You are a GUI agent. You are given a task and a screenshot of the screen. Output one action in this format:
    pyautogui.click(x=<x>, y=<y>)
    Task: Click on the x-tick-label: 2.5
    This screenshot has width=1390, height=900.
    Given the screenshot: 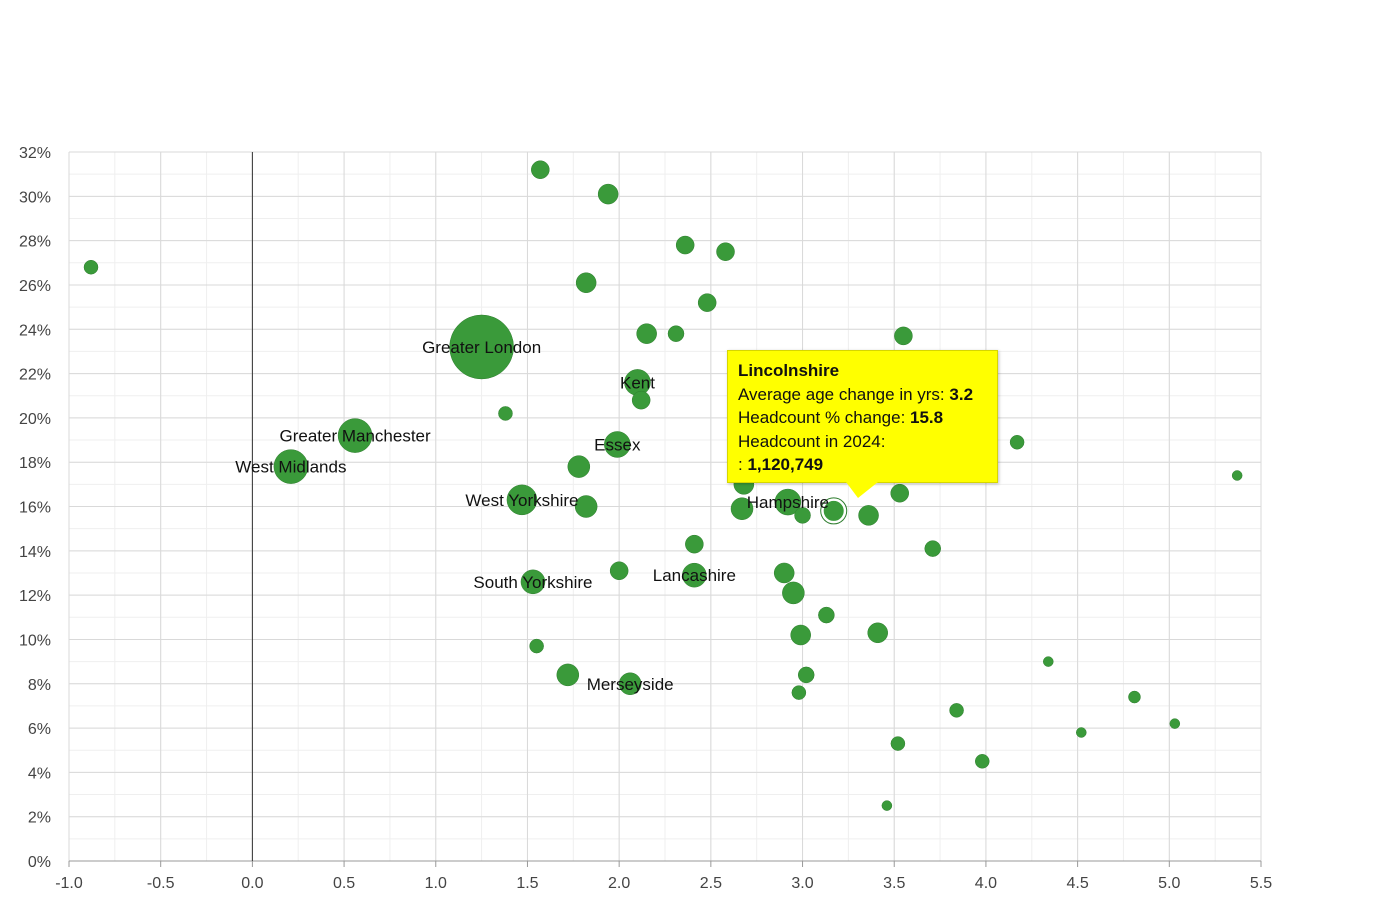 What is the action you would take?
    pyautogui.click(x=711, y=883)
    